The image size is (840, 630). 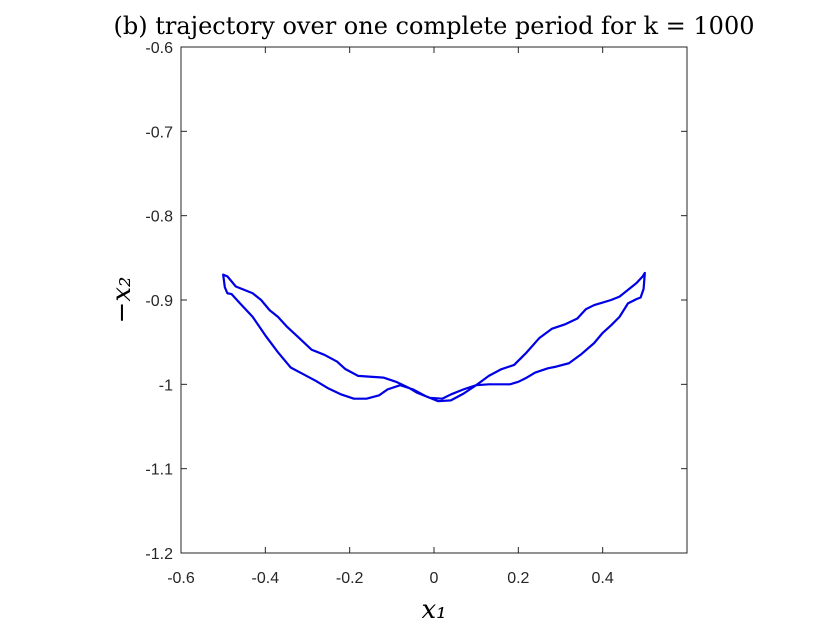 I want to click on y-tick-label: -0.6, so click(x=159, y=48).